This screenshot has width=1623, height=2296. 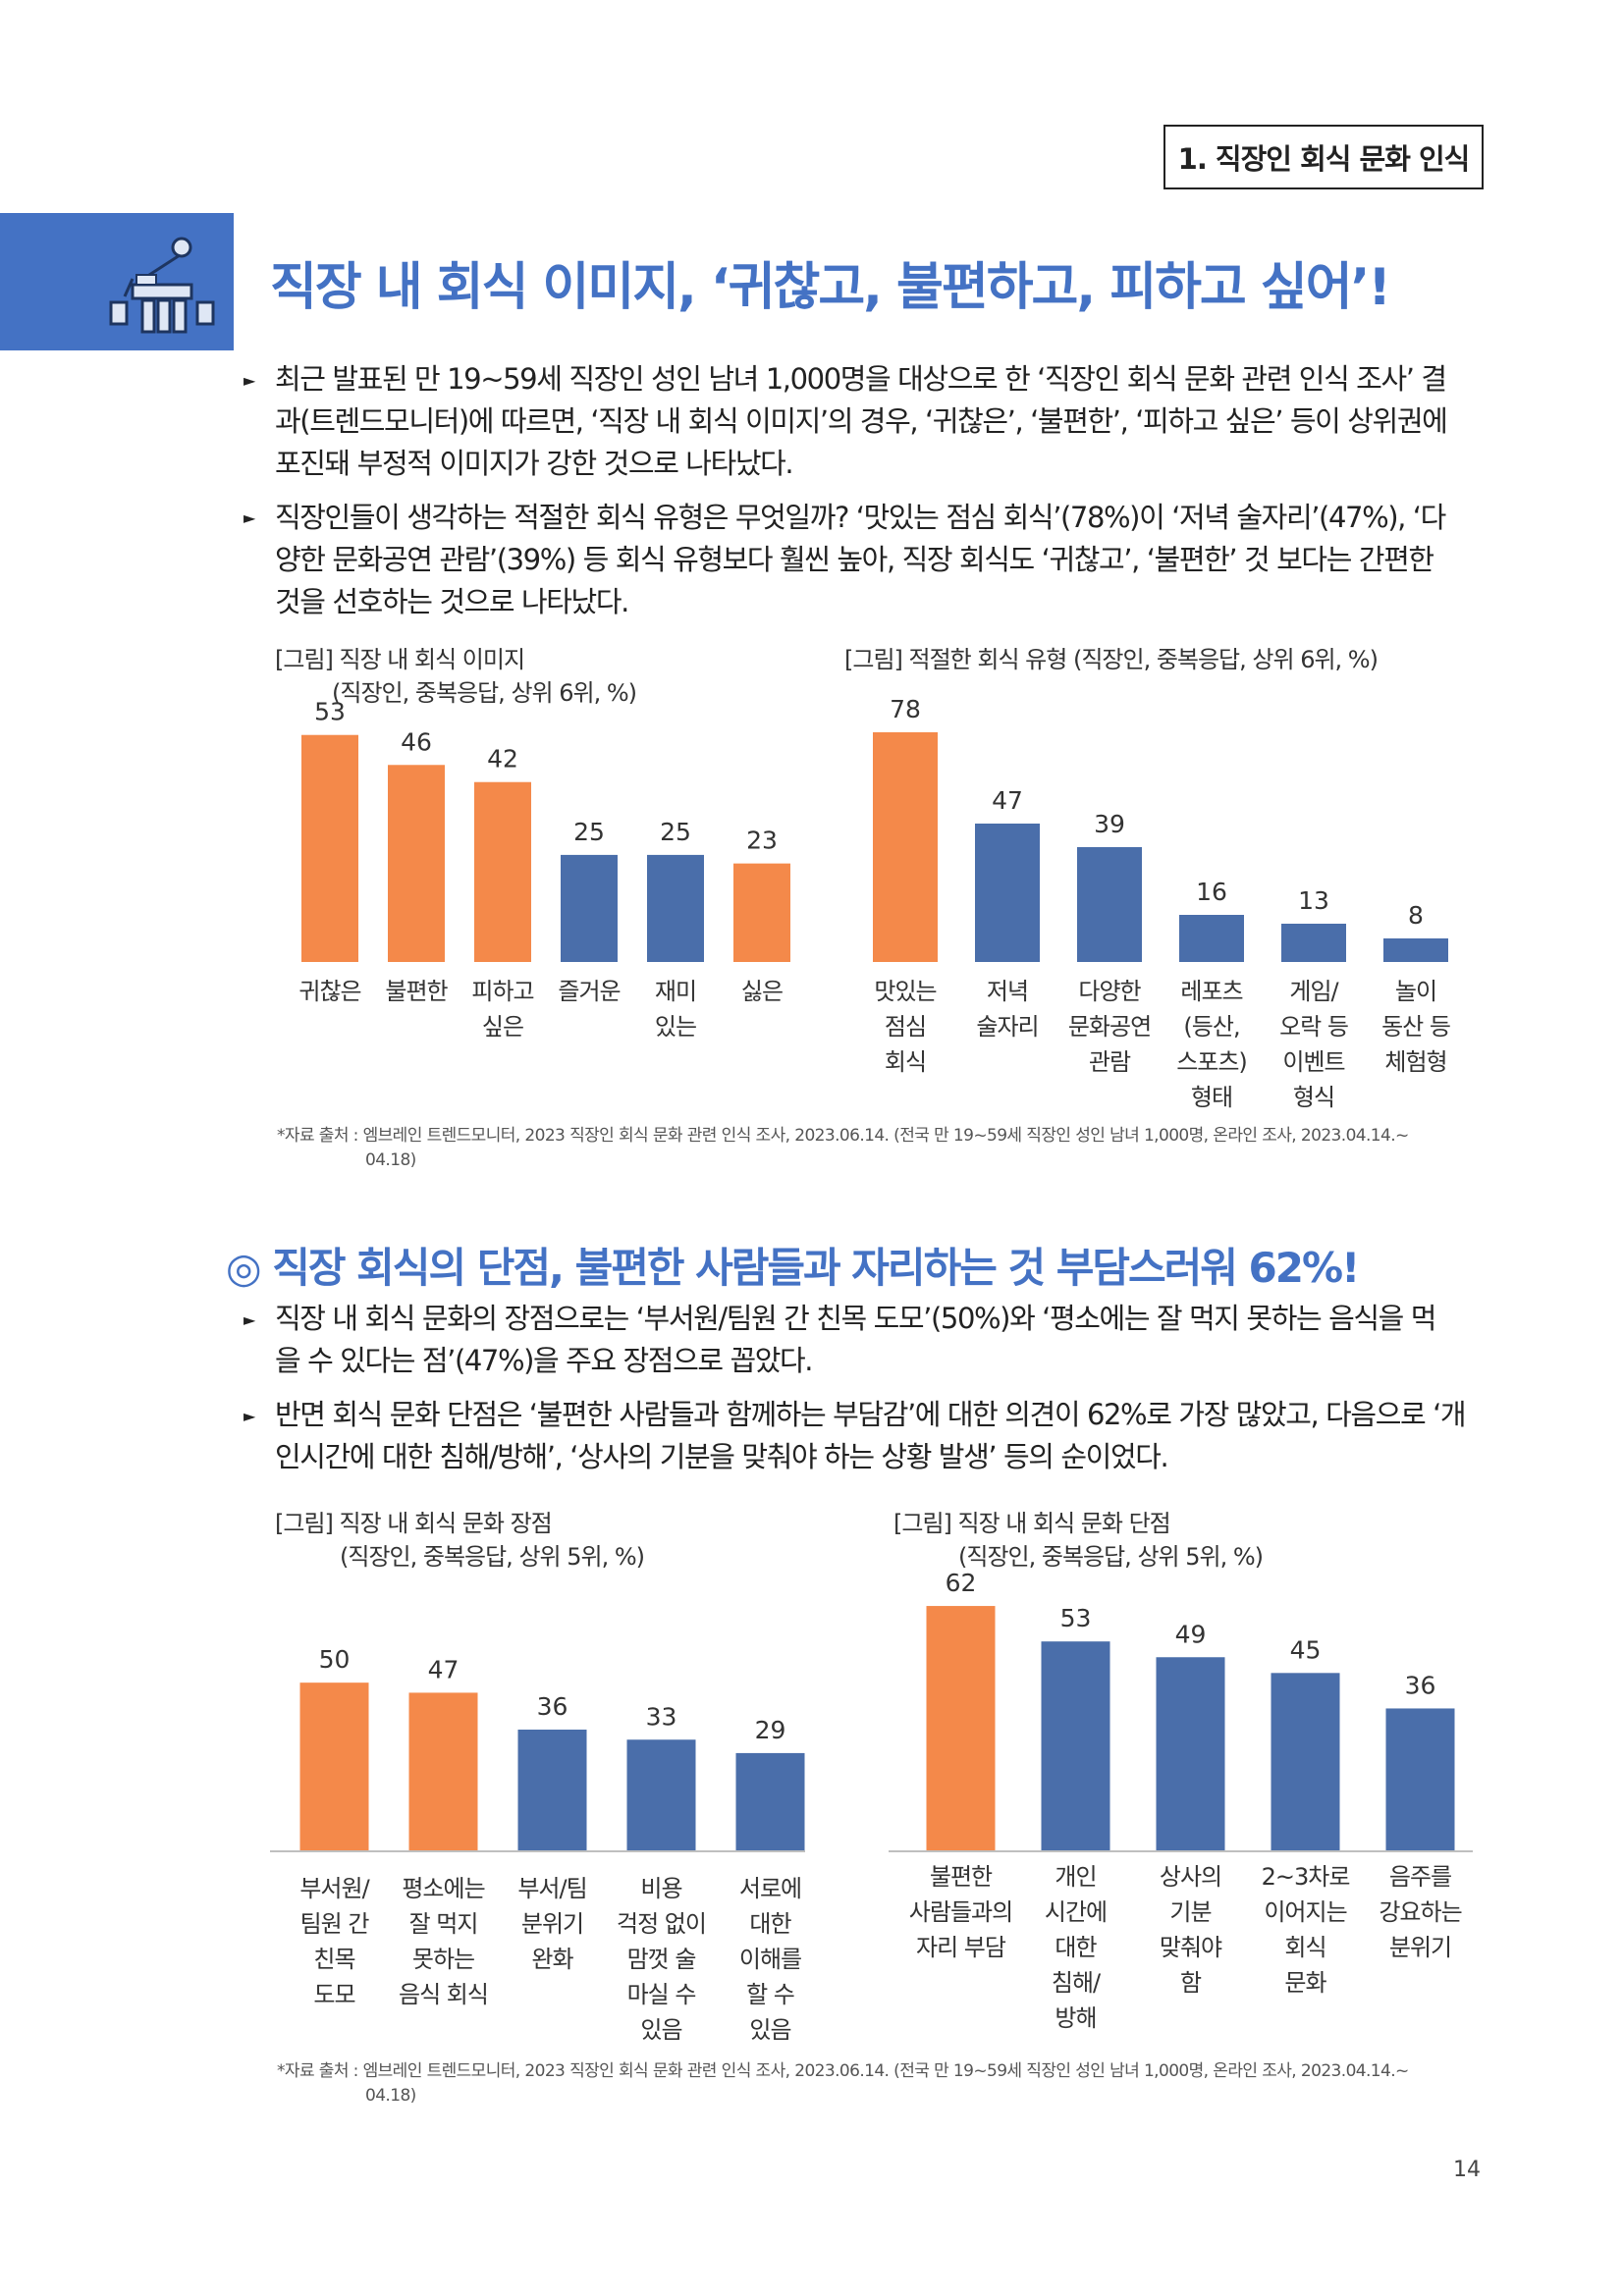 I want to click on category-label: 사람들과의, so click(x=960, y=1912).